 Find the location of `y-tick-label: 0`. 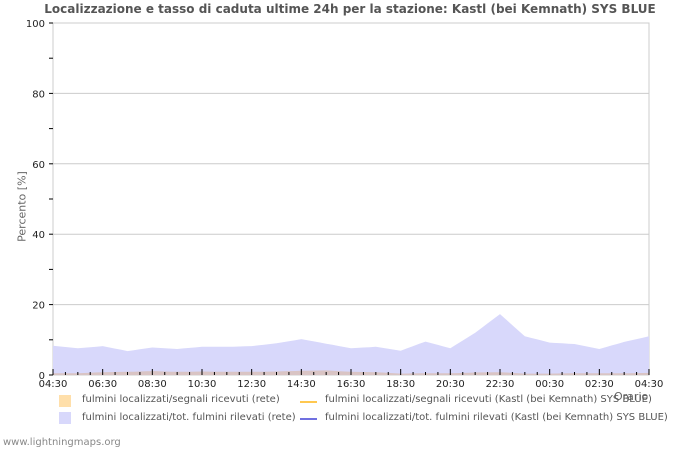

y-tick-label: 0 is located at coordinates (42, 376).